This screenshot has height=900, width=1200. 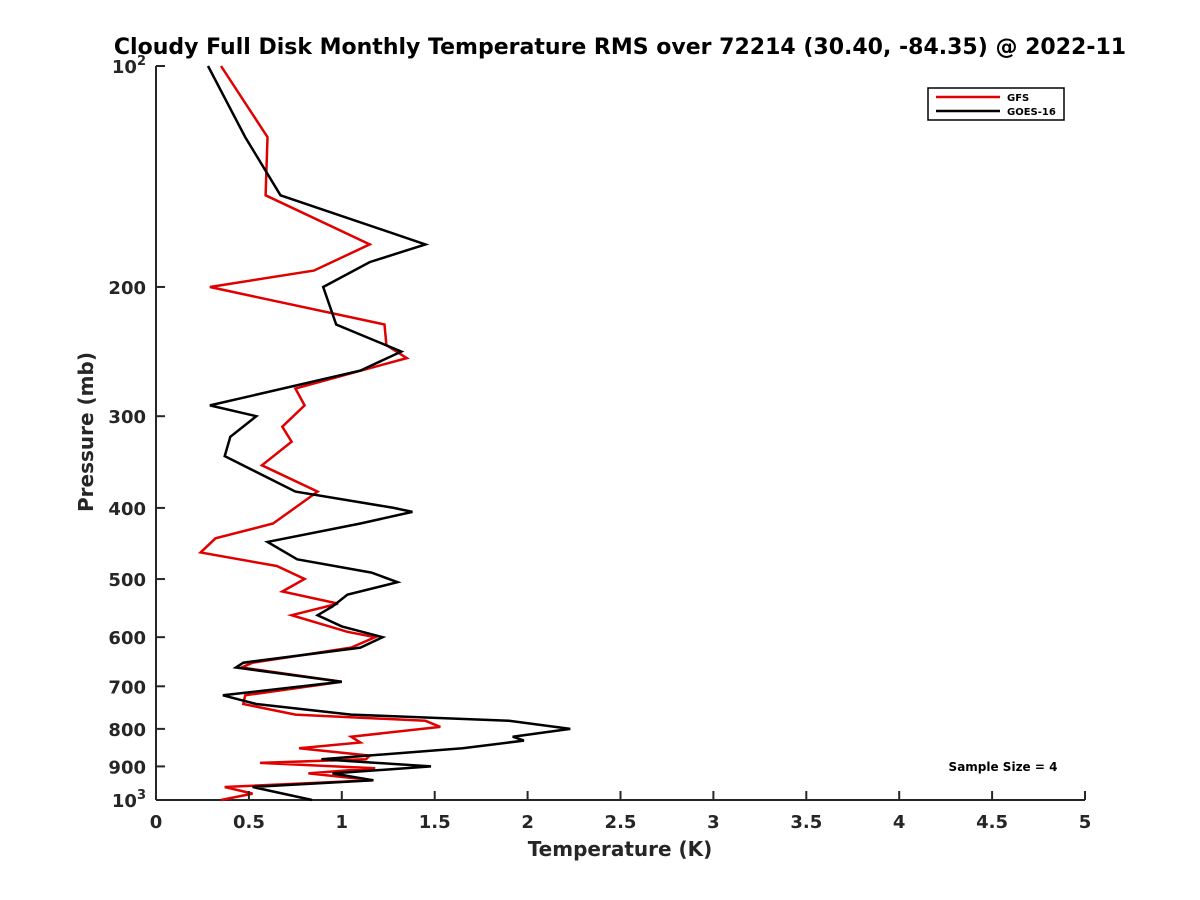 I want to click on y-tick-label: 10², so click(x=129, y=66).